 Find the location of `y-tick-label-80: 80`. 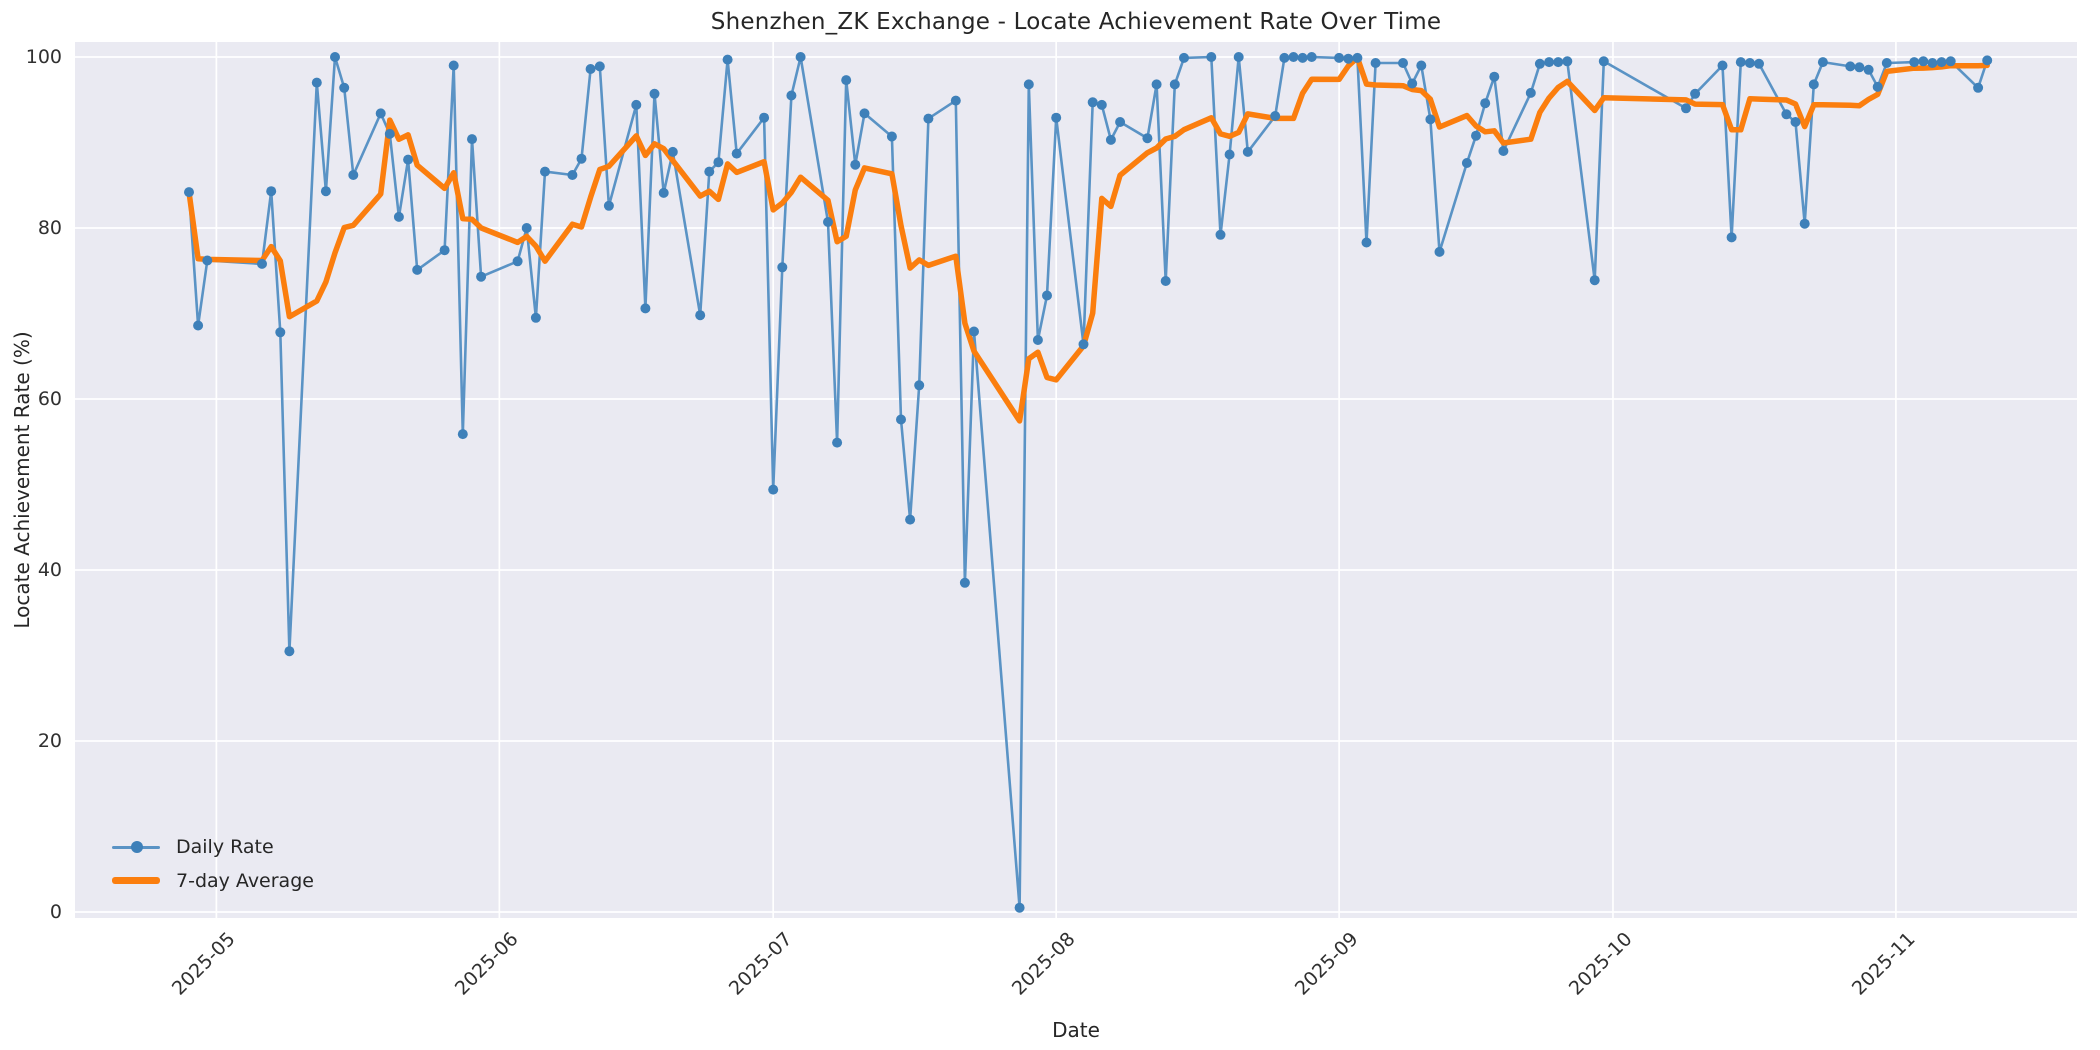

y-tick-label-80: 80 is located at coordinates (49, 228).